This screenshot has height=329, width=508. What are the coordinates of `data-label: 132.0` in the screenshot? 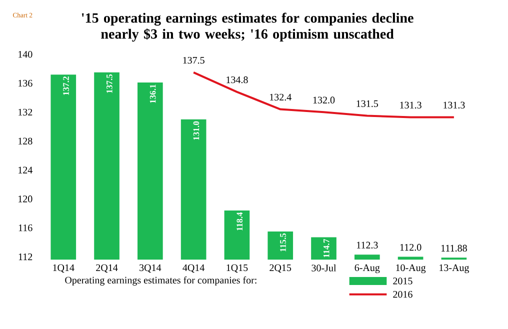 It's located at (324, 100).